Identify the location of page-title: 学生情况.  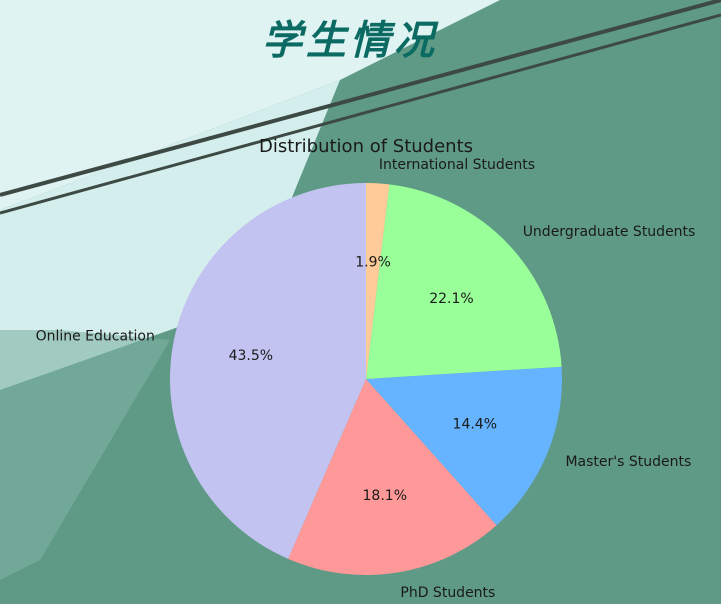
(350, 40).